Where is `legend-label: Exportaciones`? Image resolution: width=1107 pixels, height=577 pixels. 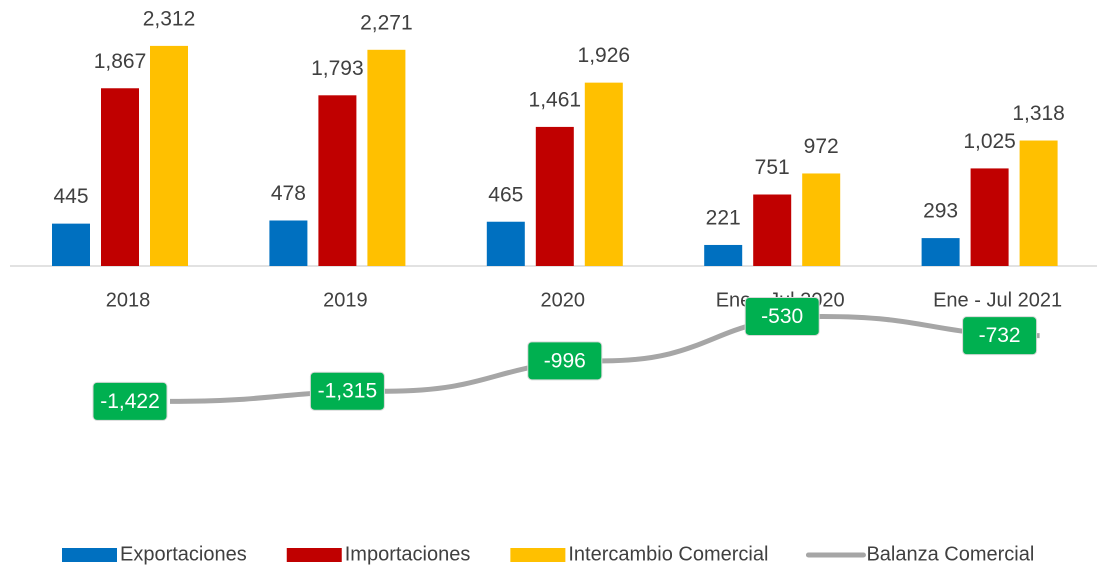
legend-label: Exportaciones is located at coordinates (183, 554).